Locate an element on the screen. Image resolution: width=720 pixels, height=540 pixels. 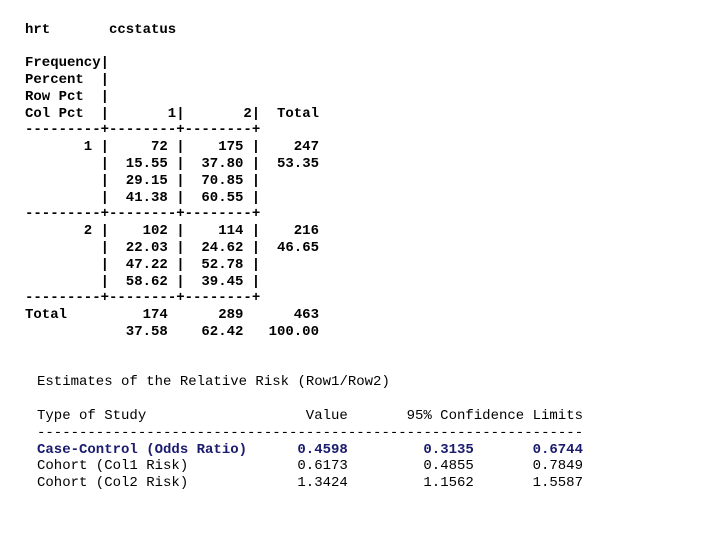
estimate-value: 1.3424 is located at coordinates (322, 483).